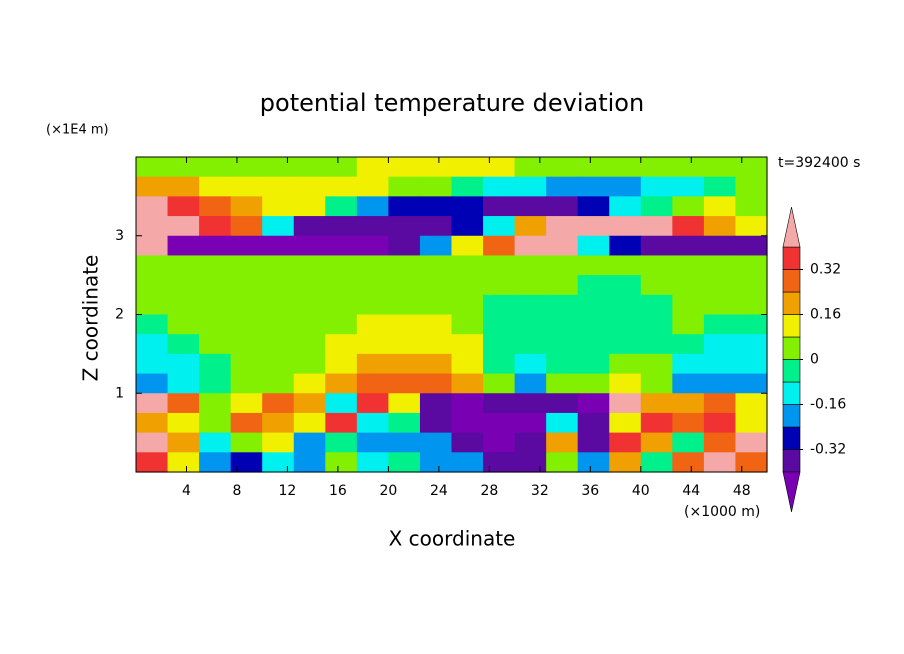 The image size is (904, 654). I want to click on x-tick-label: 8, so click(236, 491).